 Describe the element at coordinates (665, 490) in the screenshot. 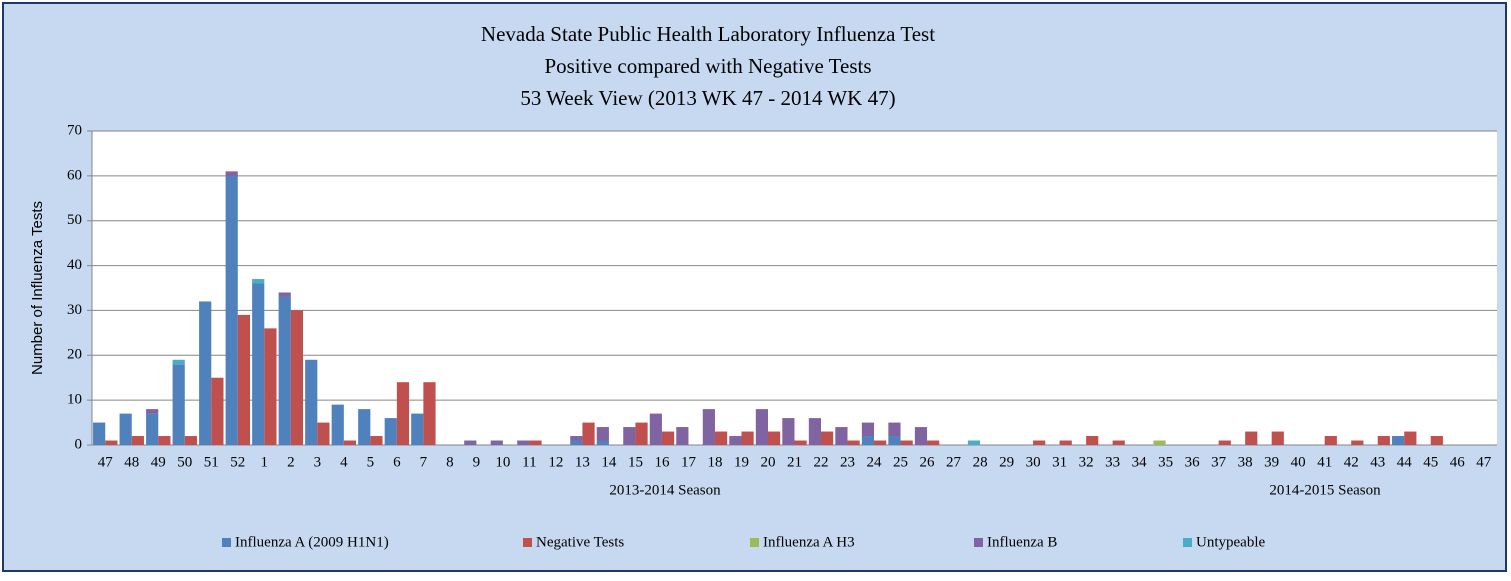

I see `season-label: 2013-2014 Season` at that location.